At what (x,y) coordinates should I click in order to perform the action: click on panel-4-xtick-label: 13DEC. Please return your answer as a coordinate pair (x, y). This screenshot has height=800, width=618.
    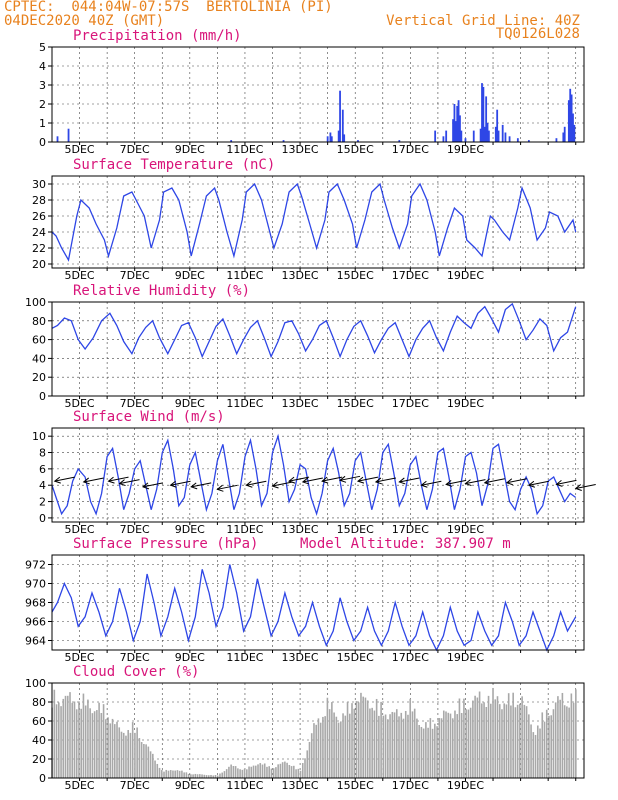
    Looking at the image, I should click on (300, 529).